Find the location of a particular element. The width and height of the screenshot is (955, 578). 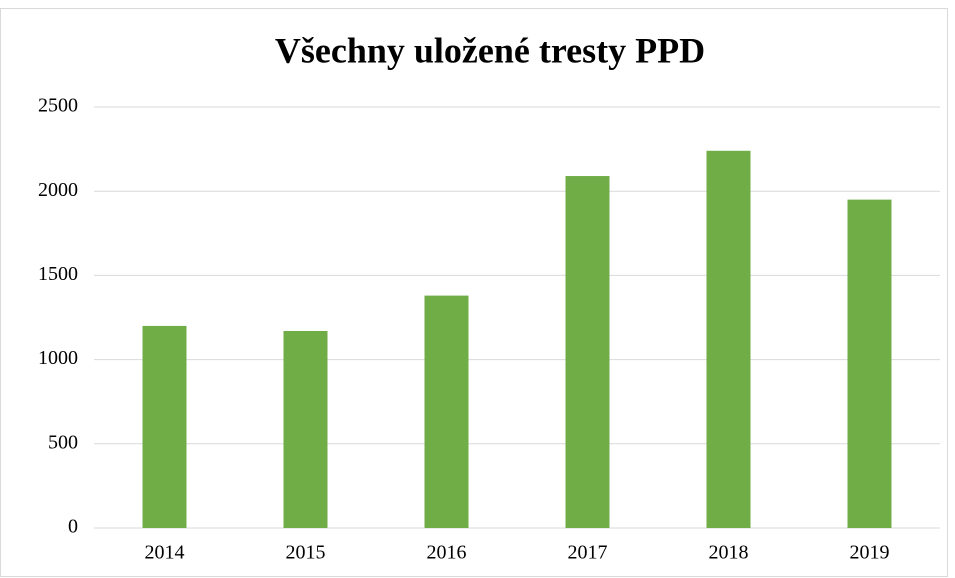

y-tick-label: 1000 is located at coordinates (58, 358).